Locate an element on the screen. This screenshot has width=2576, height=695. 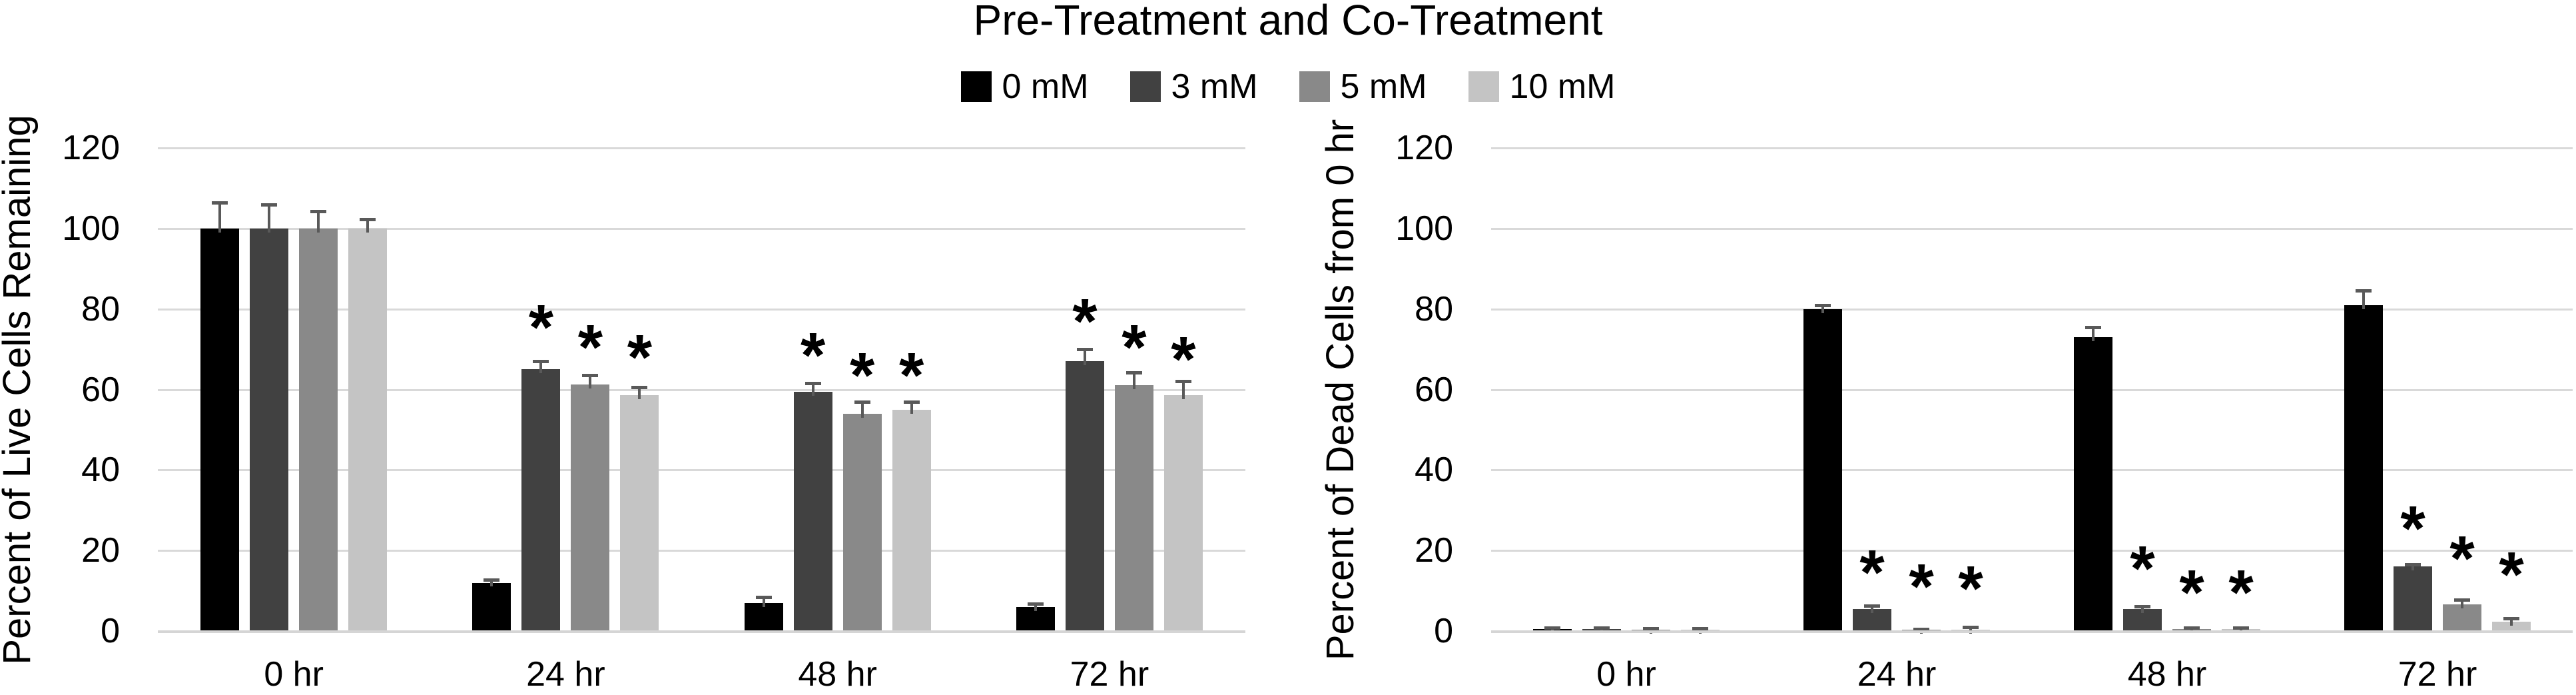
legend-item-0-mM: 0 mM is located at coordinates (1024, 86).